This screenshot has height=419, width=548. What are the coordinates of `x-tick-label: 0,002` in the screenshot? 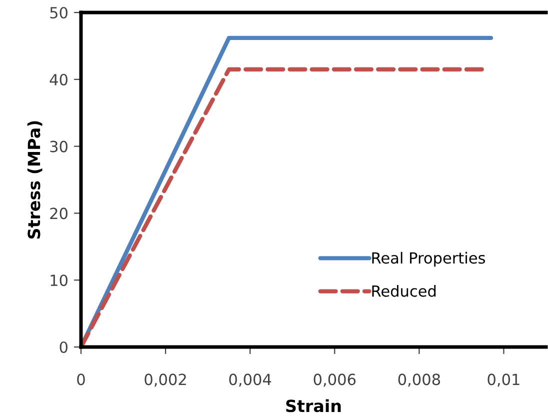 It's located at (165, 380).